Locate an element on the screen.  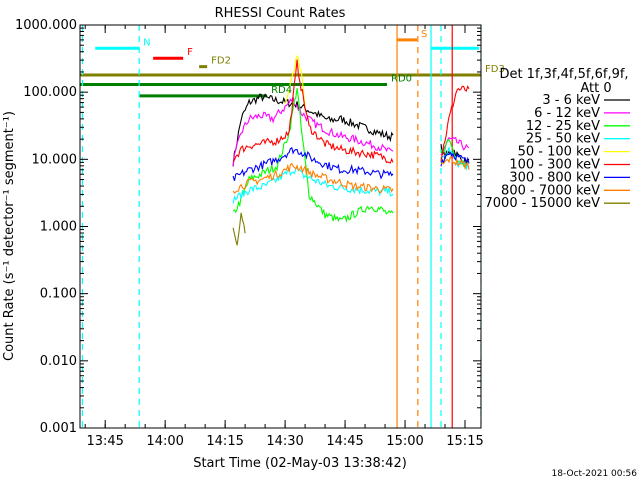
series-line-3-6-kev is located at coordinates (313, 130).